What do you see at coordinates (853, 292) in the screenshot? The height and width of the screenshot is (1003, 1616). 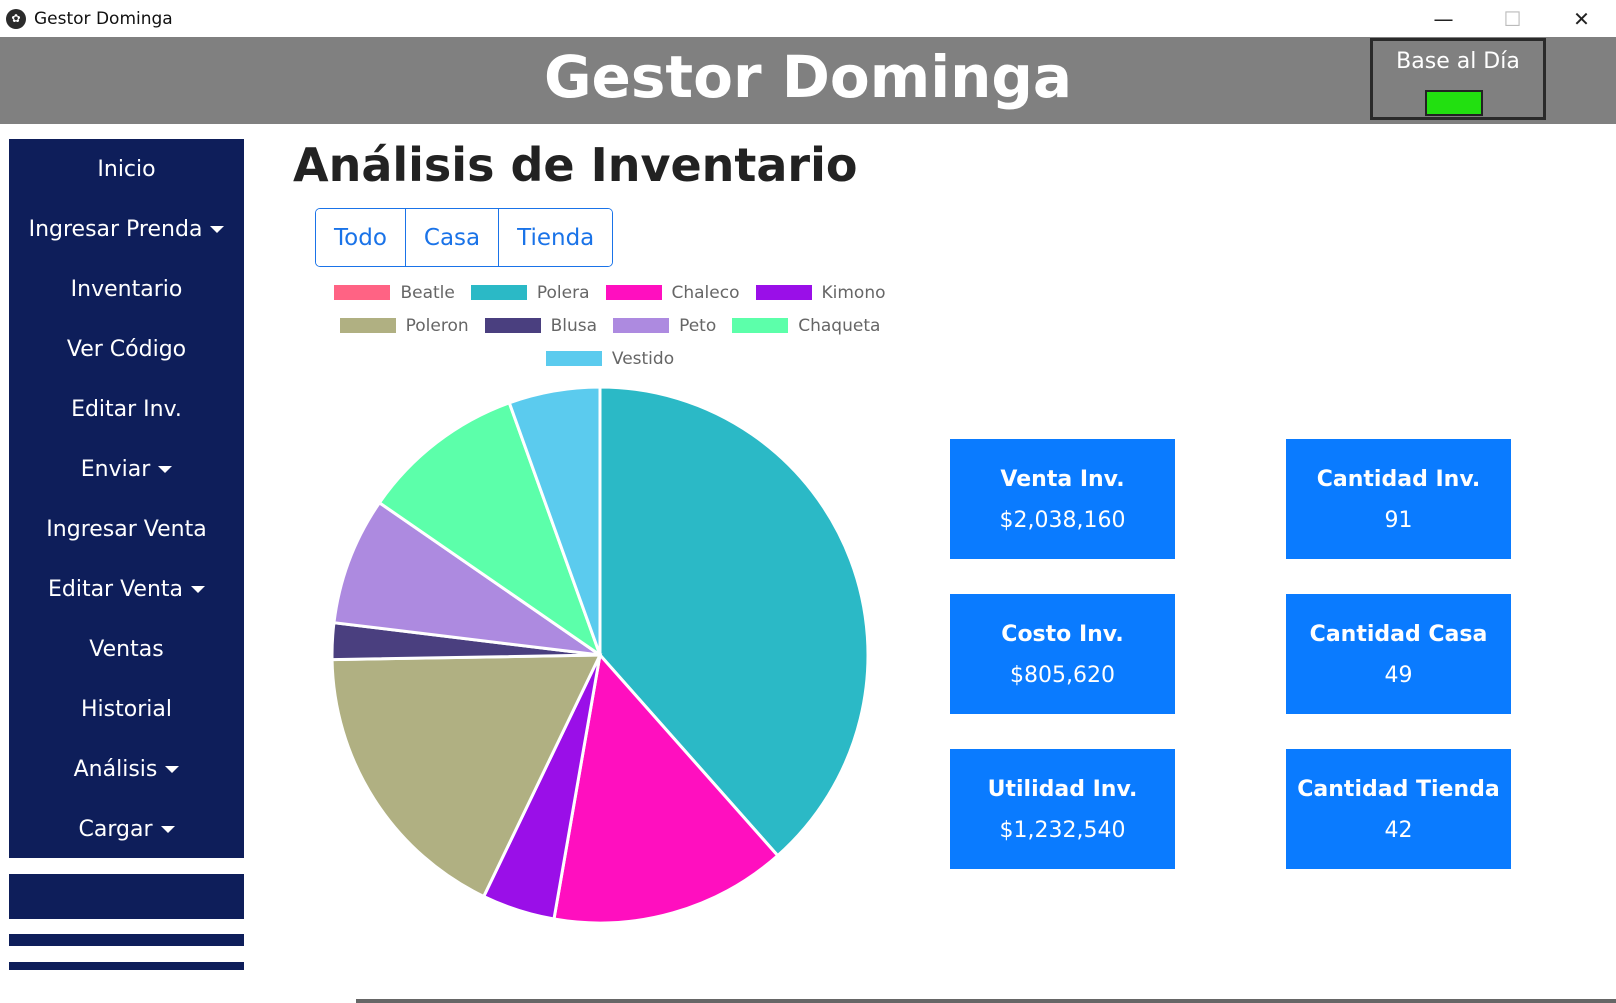 I see `legend-label: Kimono` at bounding box center [853, 292].